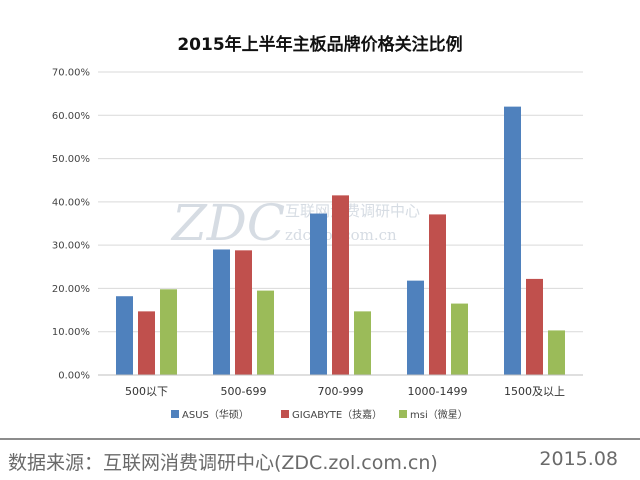  I want to click on x-axis-categories: 500以下 500-699 700-999 1000-1499 1500及以上, so click(345, 391).